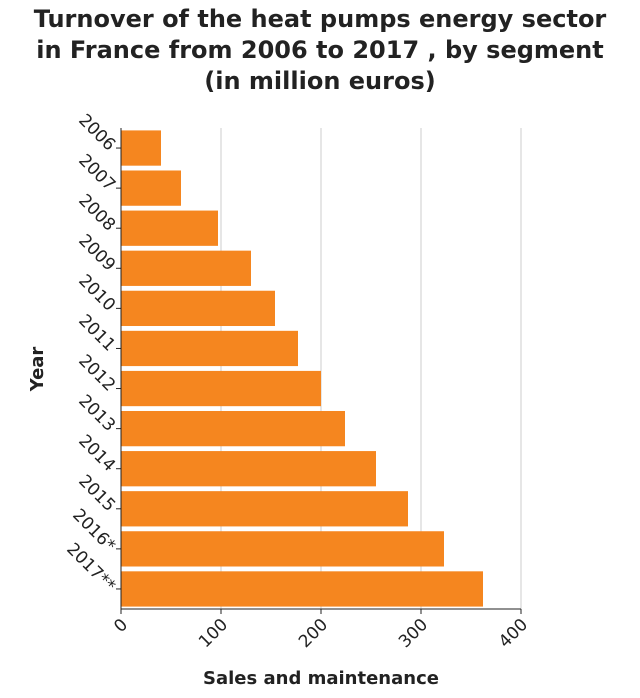 The height and width of the screenshot is (698, 640). I want to click on bar-2016*, so click(282, 549).